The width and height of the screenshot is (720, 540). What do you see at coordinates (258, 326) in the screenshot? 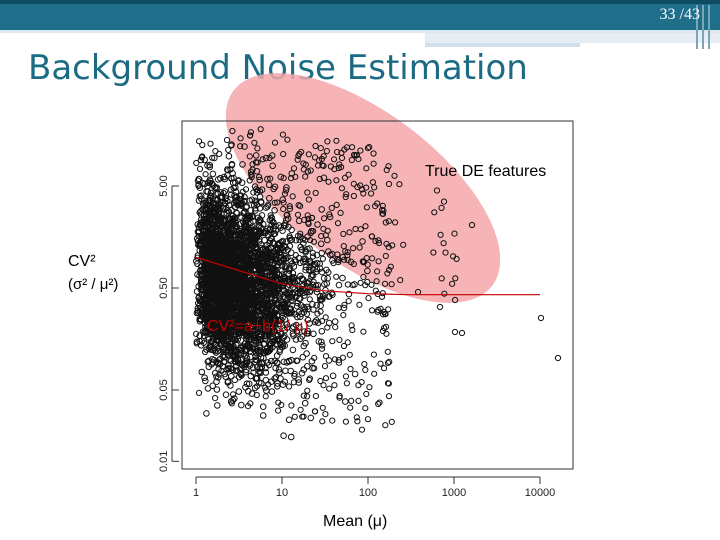
I see `fit-equation-label: CV²=a+b(1/ μ)` at bounding box center [258, 326].